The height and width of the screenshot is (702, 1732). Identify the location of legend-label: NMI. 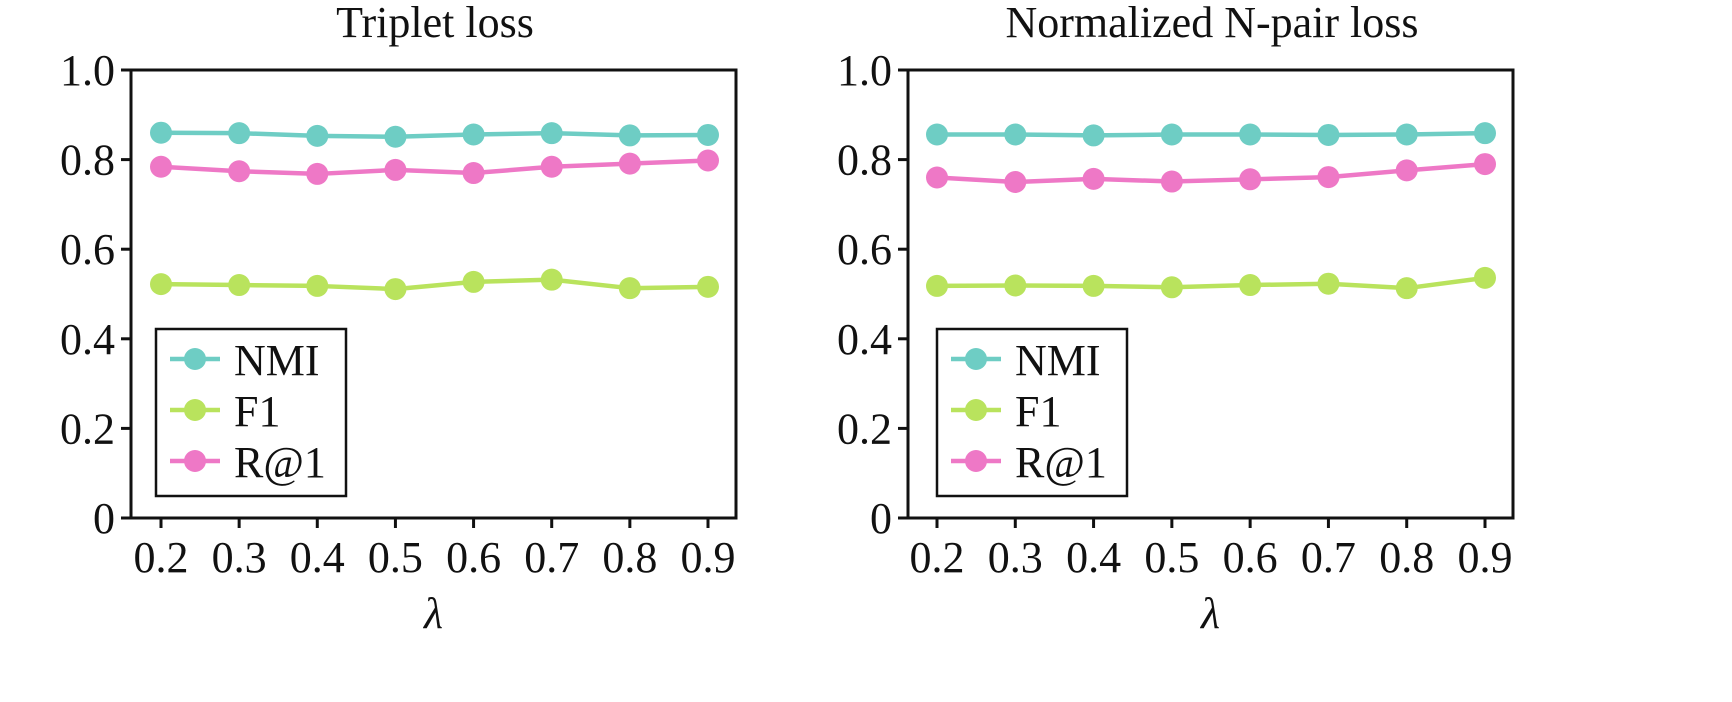
(277, 360).